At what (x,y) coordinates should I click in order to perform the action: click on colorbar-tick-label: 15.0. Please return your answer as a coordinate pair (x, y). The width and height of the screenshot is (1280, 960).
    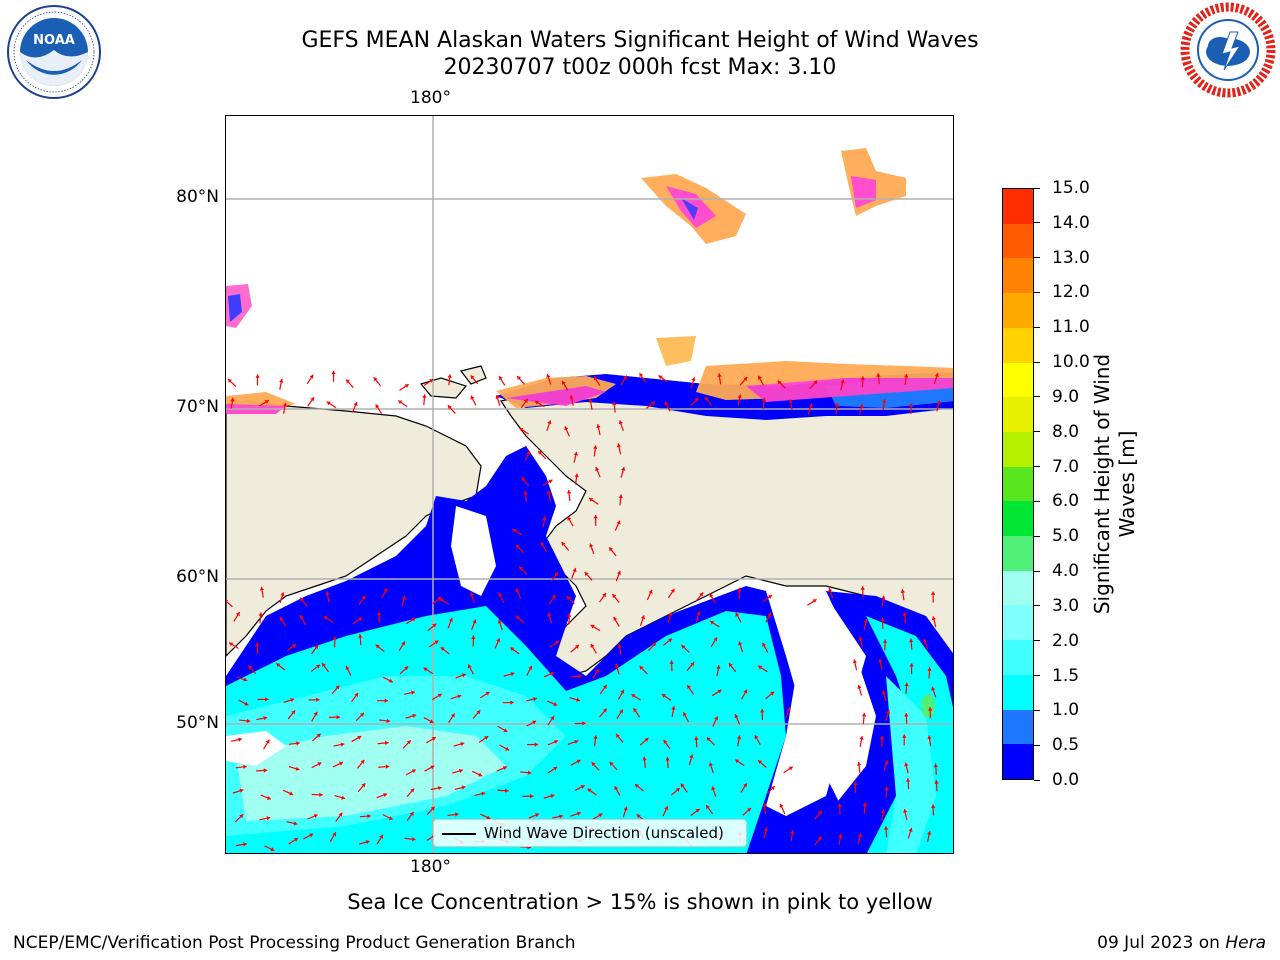
    Looking at the image, I should click on (1071, 188).